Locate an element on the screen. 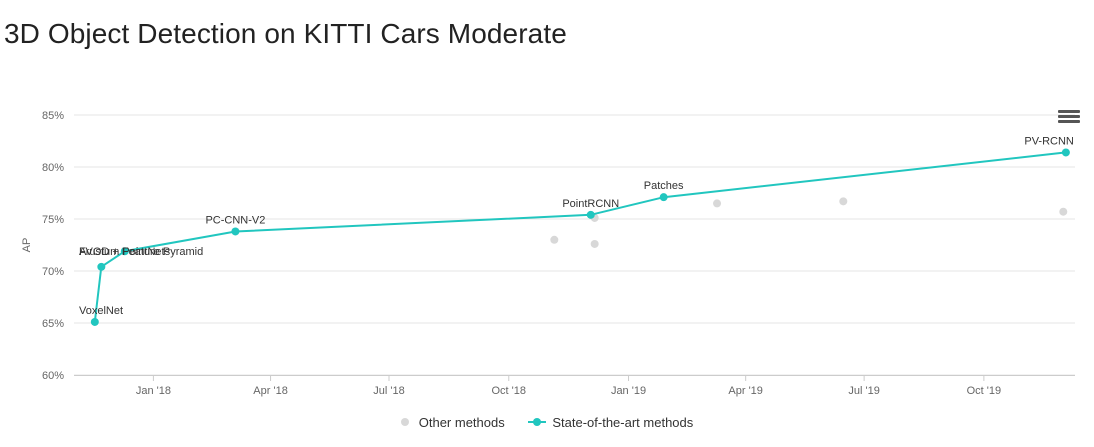  sota-point-label: PV-RCNN is located at coordinates (1049, 141).